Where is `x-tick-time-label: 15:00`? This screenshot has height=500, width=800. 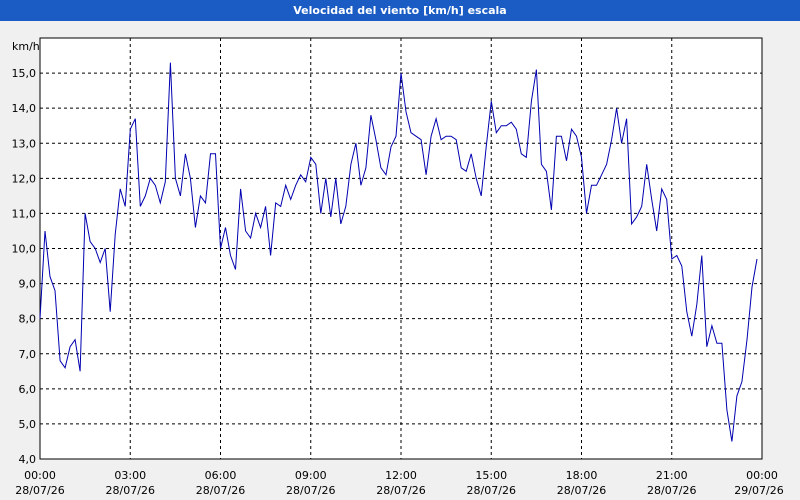
x-tick-time-label: 15:00 is located at coordinates (491, 475).